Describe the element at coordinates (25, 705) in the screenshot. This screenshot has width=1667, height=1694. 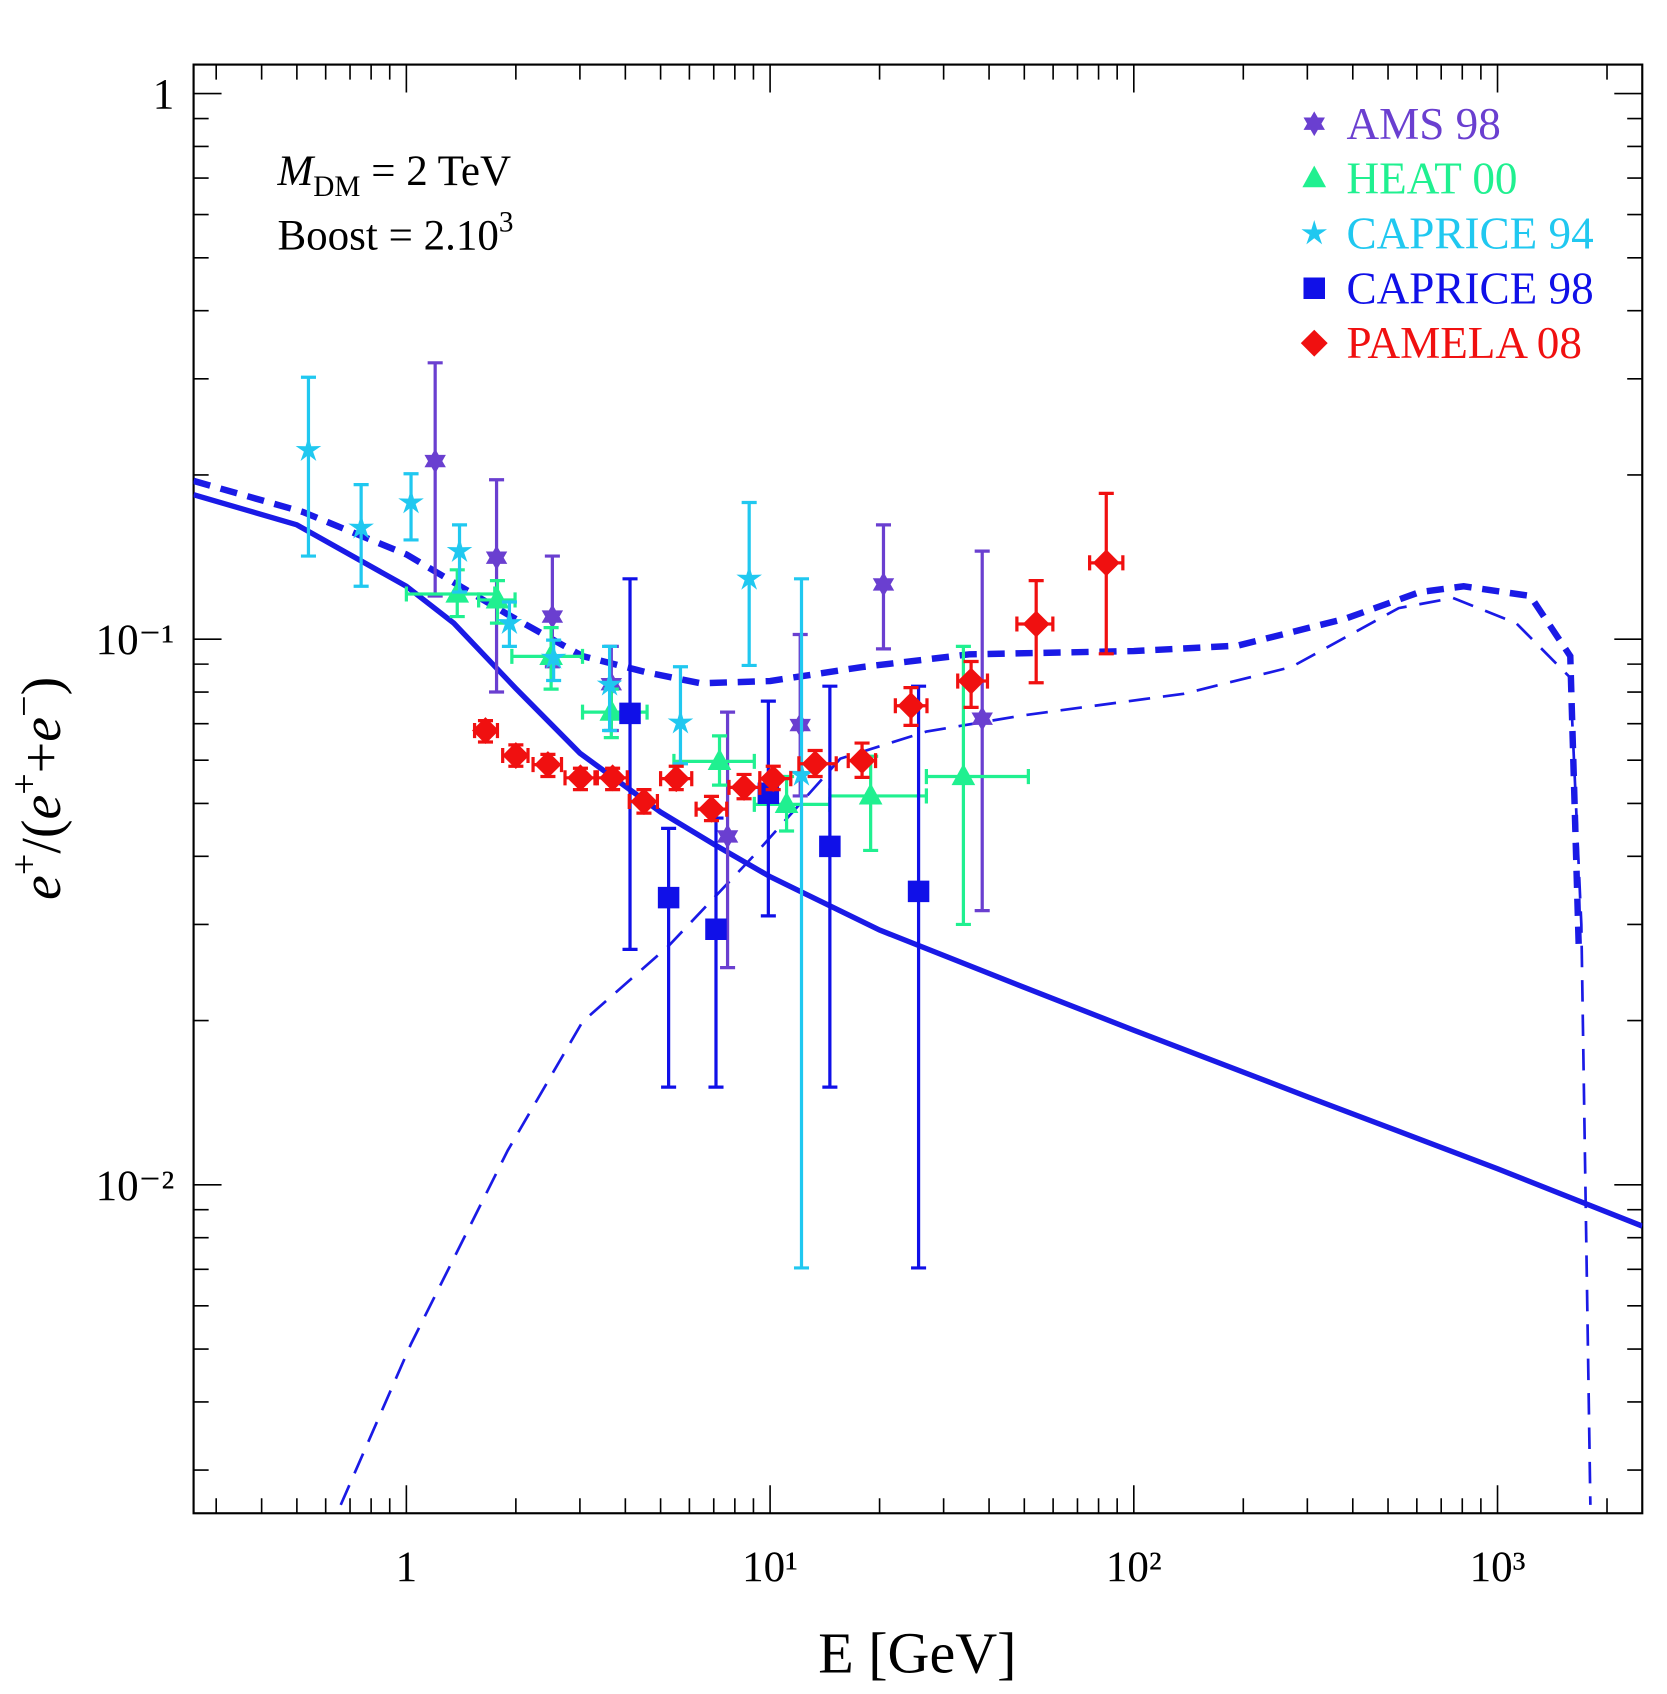
I see `text-part: −` at that location.